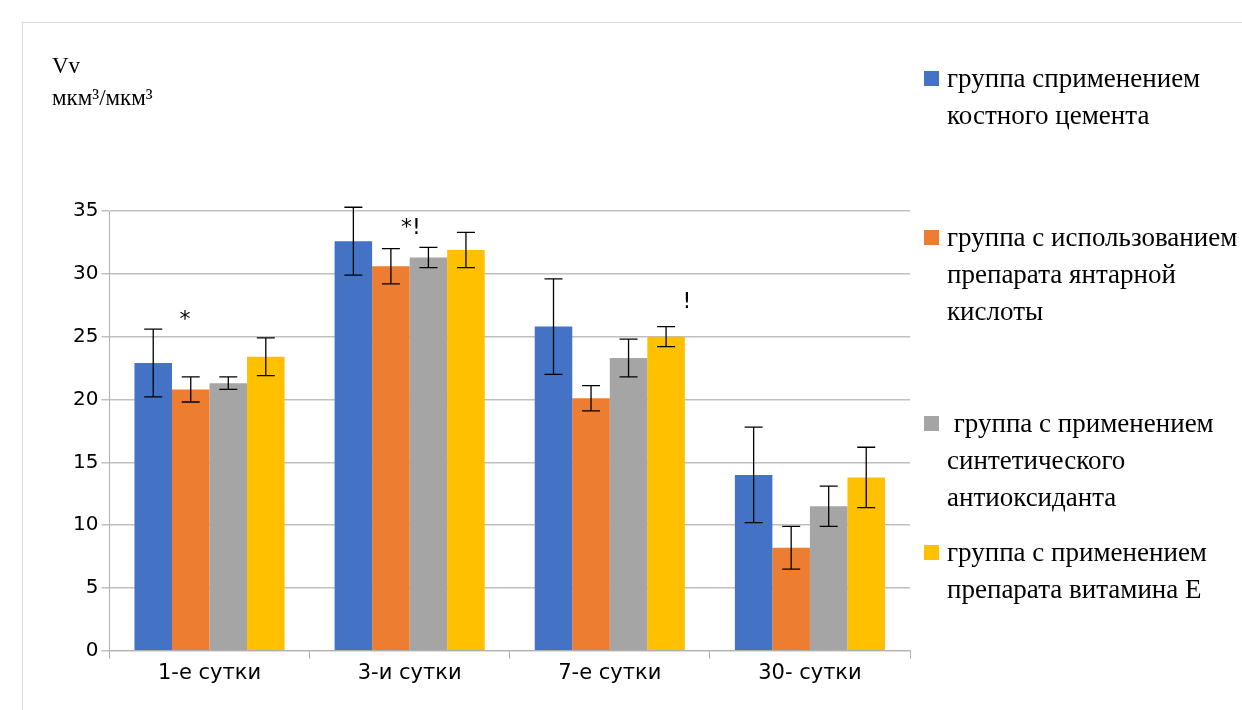 This screenshot has width=1242, height=710. I want to click on legend-label: группа с применением препарата витамина Е, so click(1077, 571).